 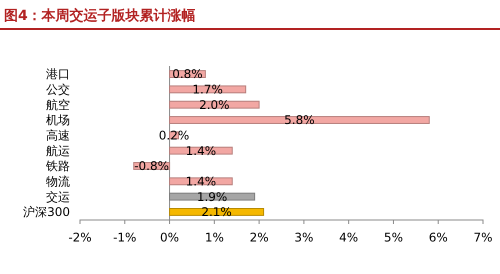 What do you see at coordinates (212, 197) in the screenshot?
I see `data-label: 1.9%` at bounding box center [212, 197].